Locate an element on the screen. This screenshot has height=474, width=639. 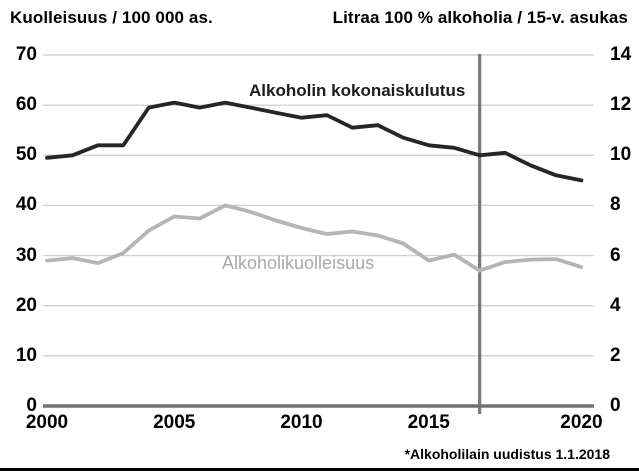
right-axis-title: Litraa 100 % alkoholia / 15-v. asukas is located at coordinates (480, 17).